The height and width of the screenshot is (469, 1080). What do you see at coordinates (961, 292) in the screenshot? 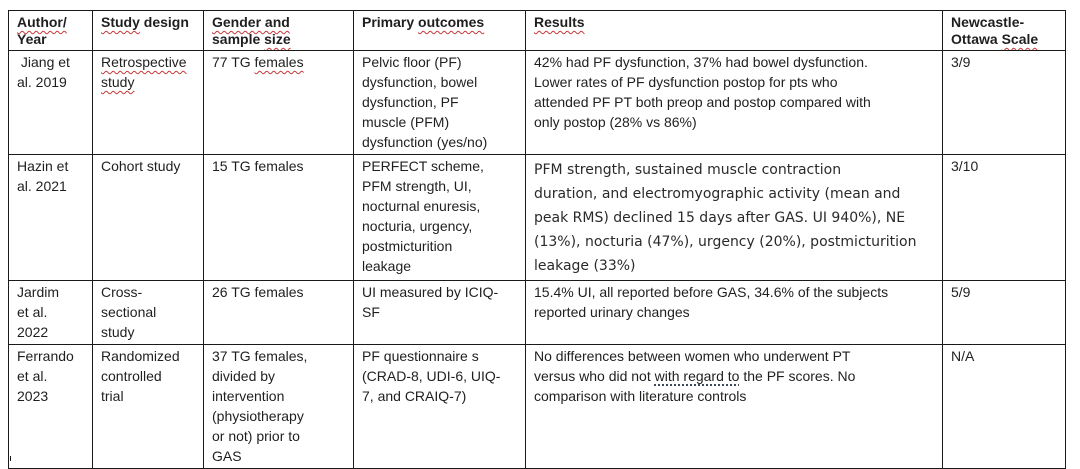
I see `text-segment: 5/9` at bounding box center [961, 292].